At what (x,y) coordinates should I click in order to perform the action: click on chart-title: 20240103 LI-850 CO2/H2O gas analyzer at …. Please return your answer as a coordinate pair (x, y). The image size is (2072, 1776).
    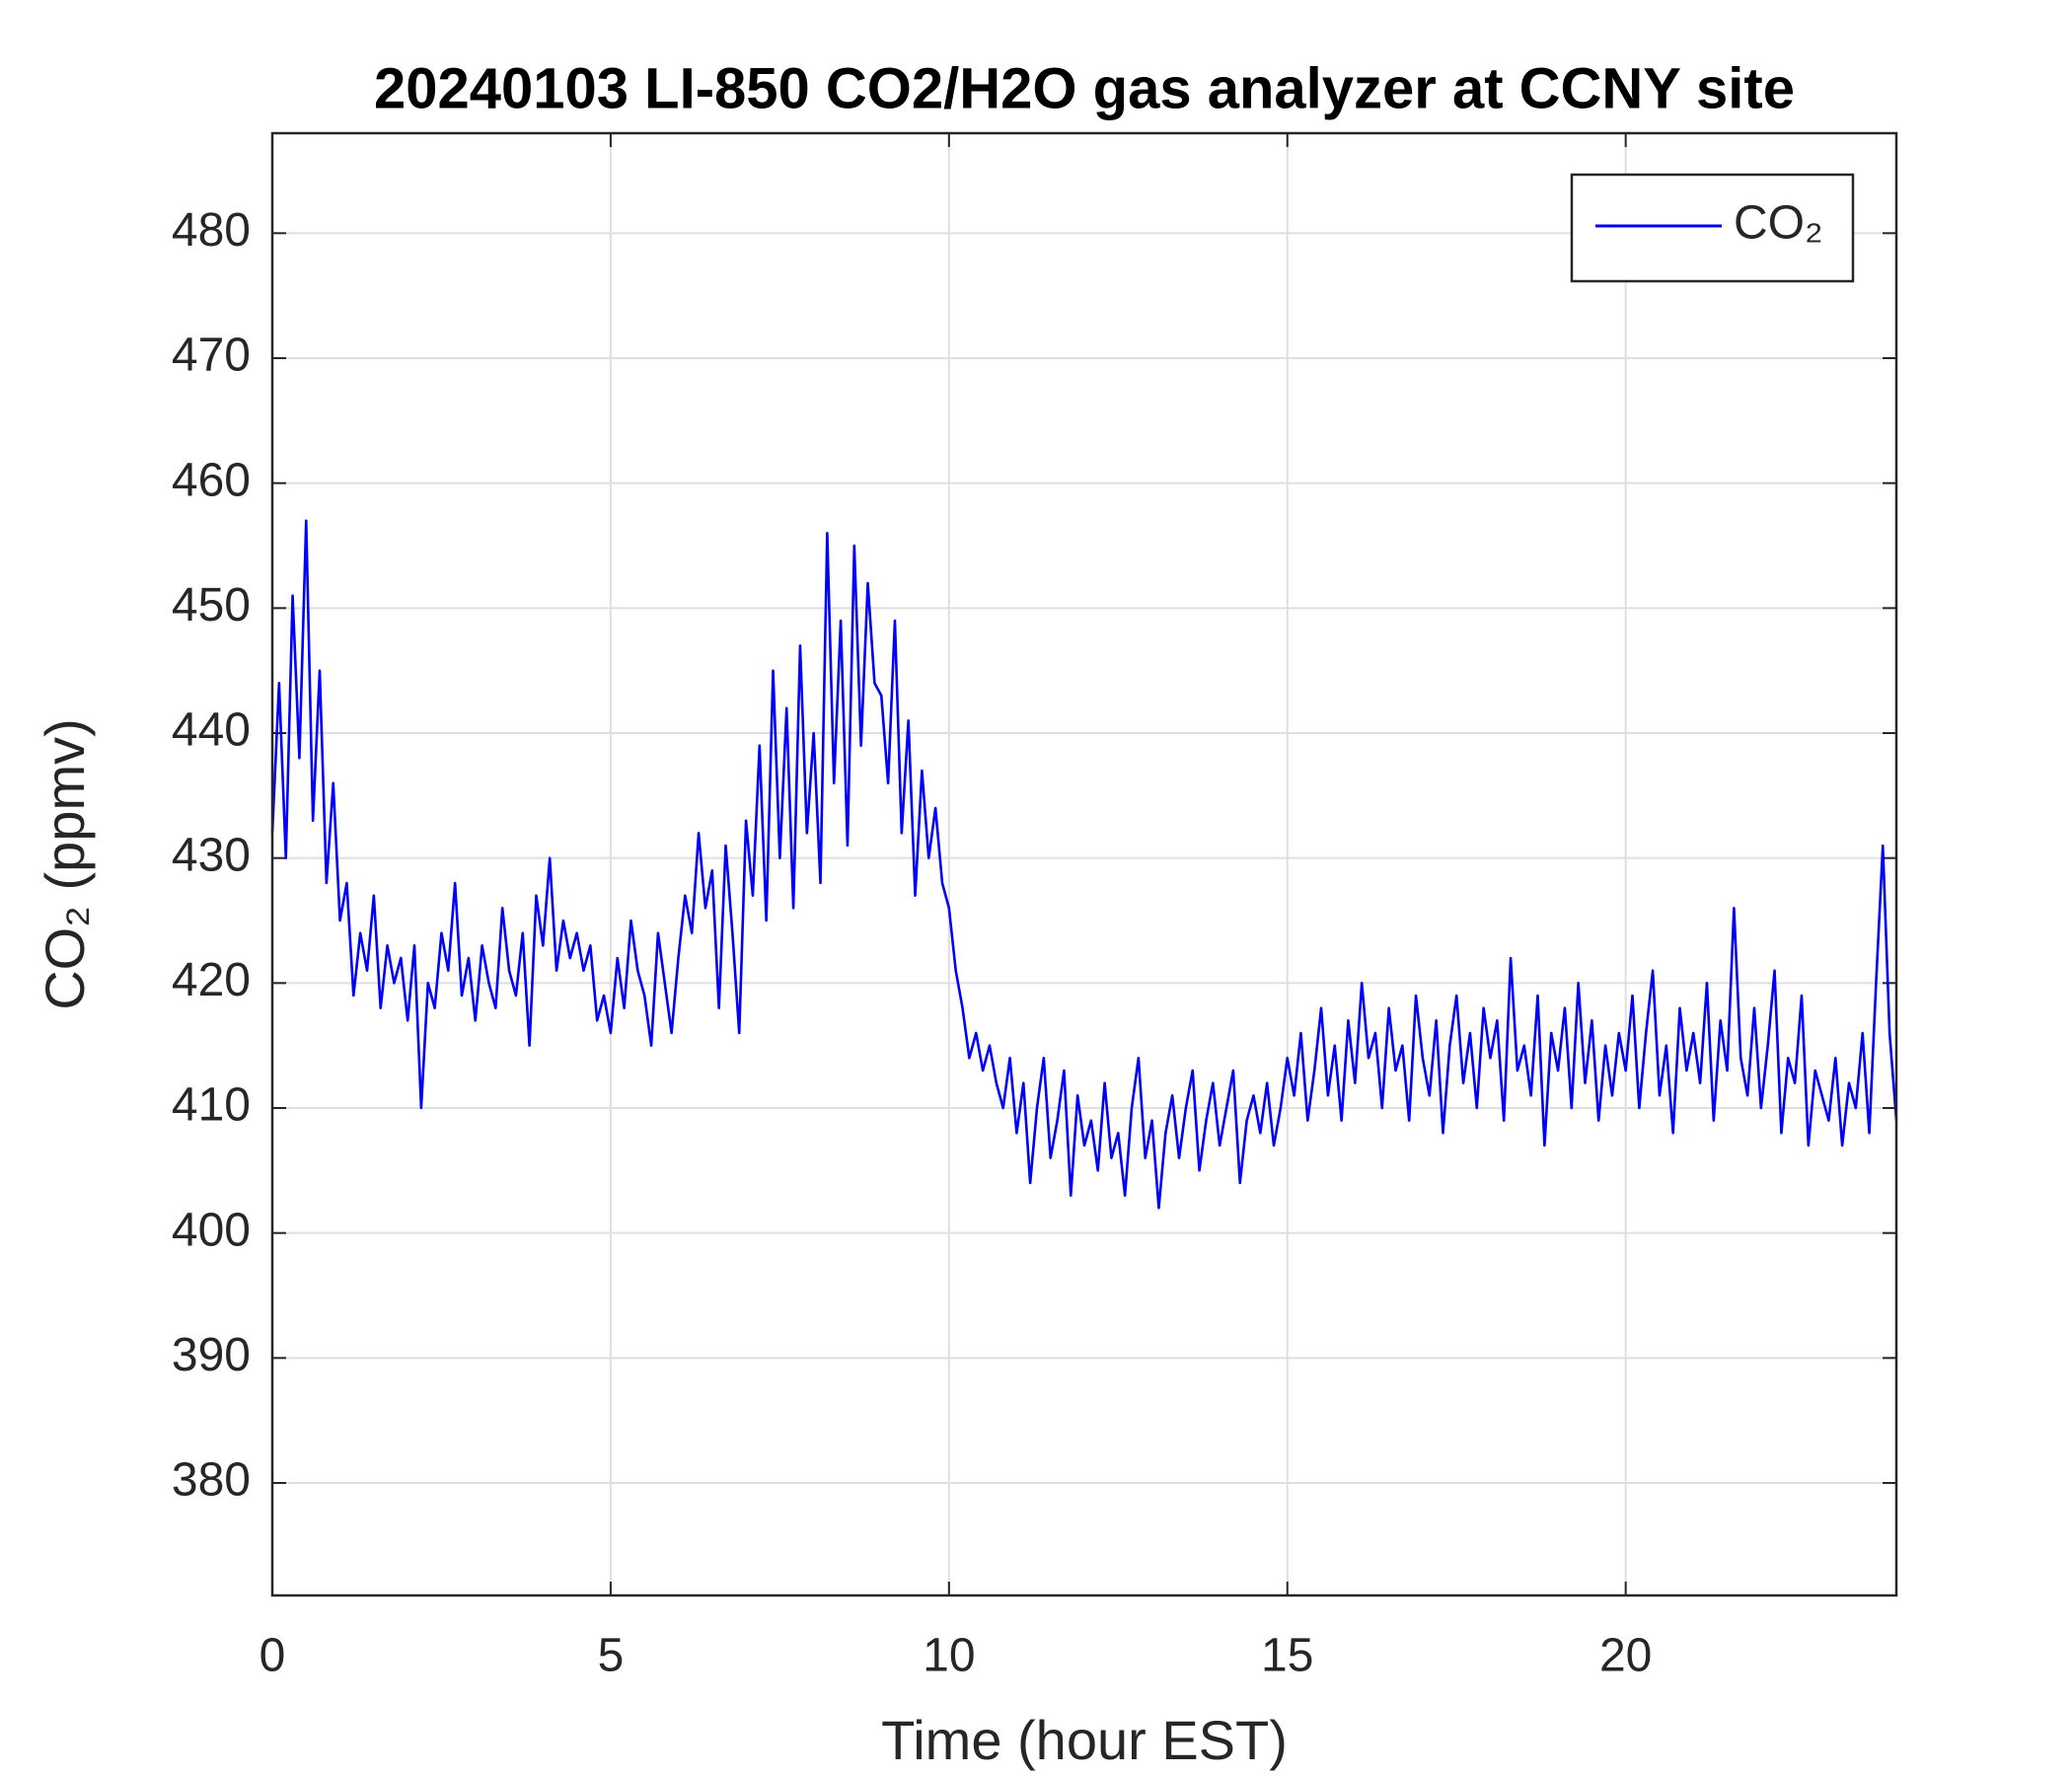
    Looking at the image, I should click on (1084, 88).